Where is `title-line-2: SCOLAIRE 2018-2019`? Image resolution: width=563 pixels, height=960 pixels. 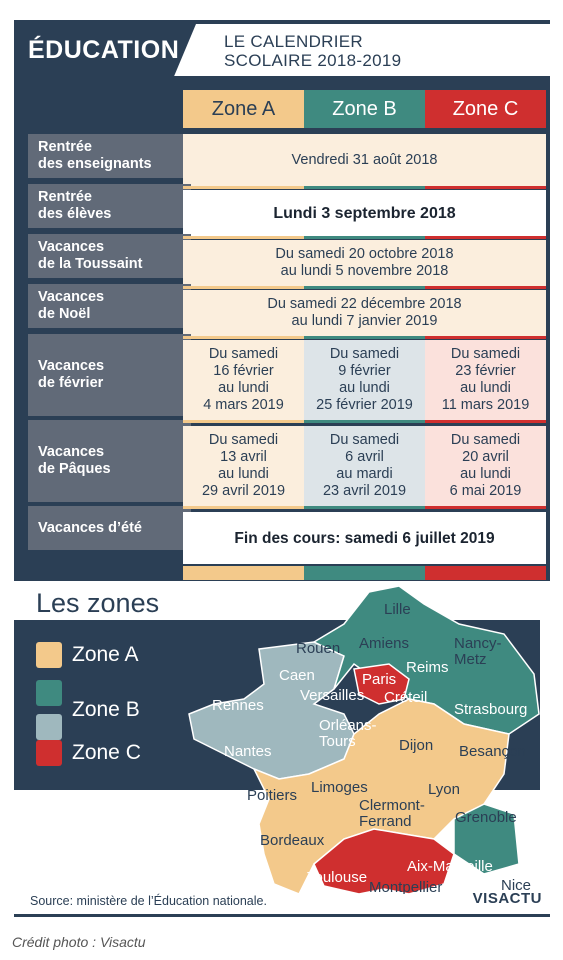 title-line-2: SCOLAIRE 2018-2019 is located at coordinates (313, 60).